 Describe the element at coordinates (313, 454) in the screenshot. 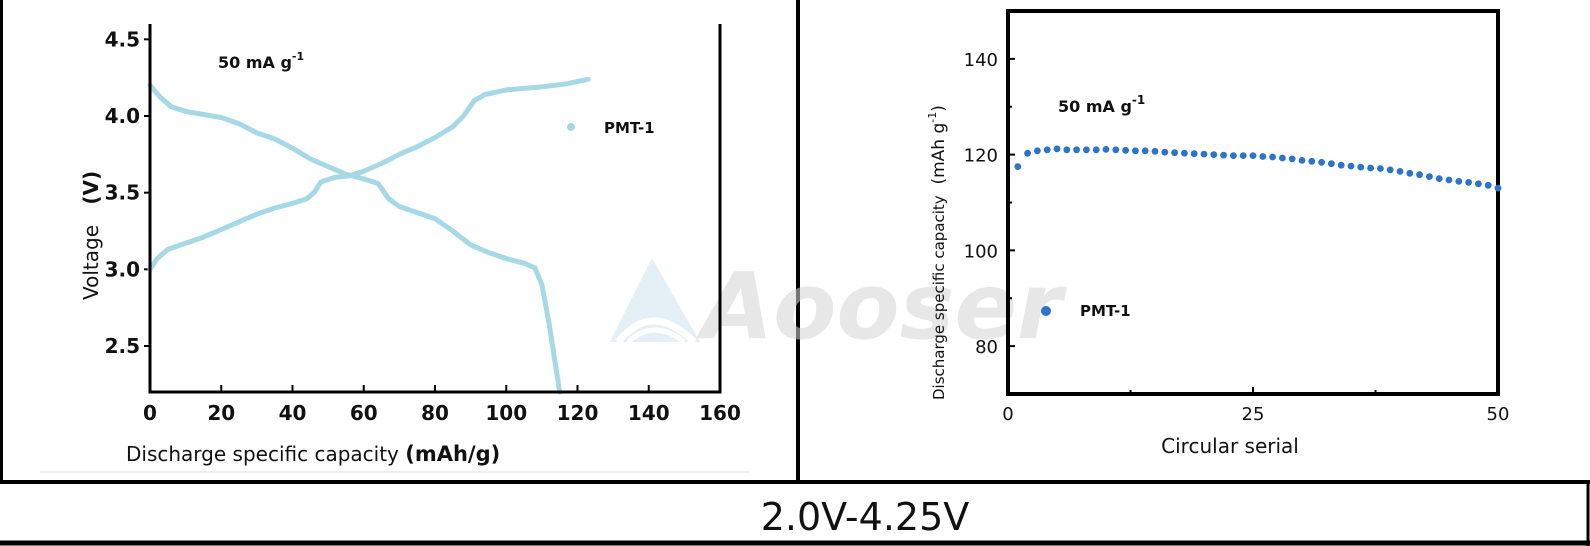

I see `left-xlabel: Discharge specific capacity (mAh/g)` at that location.